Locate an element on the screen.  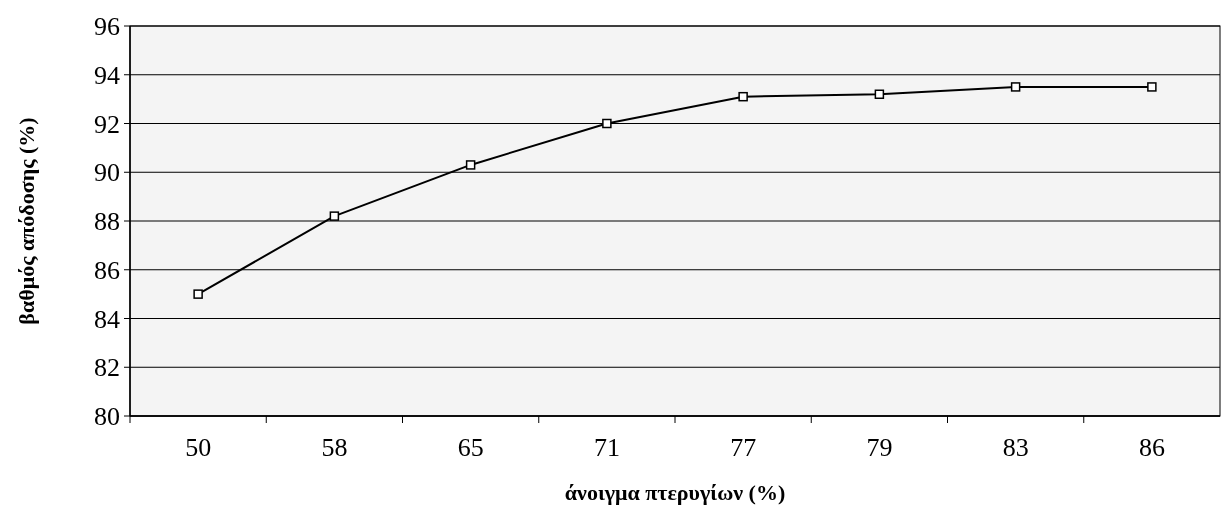
x-tick-label: 86 is located at coordinates (1151, 447).